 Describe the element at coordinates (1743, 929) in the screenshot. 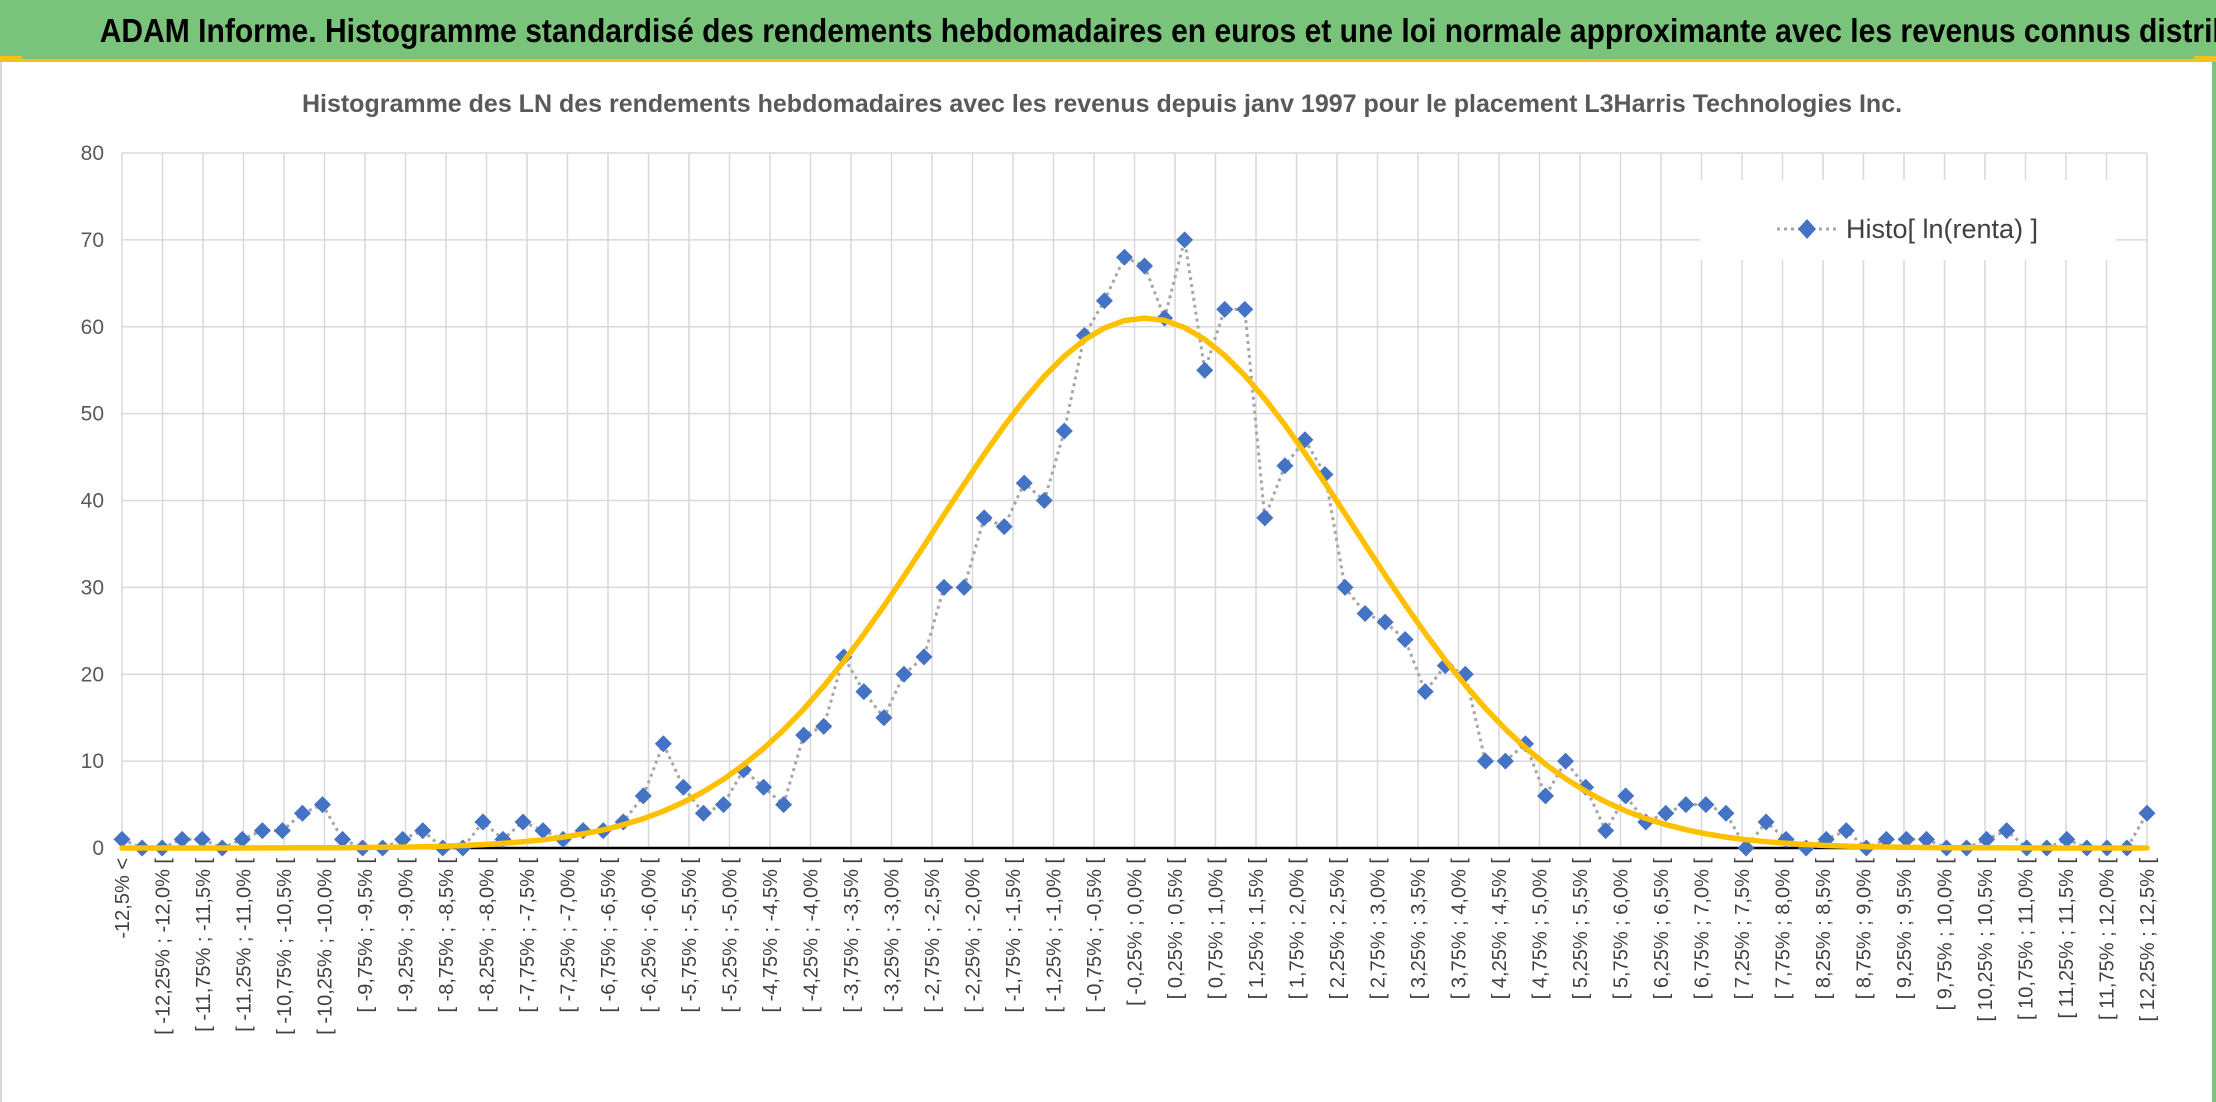

I see `x-tick-label: [ 7,25% ; 7,5% [` at that location.